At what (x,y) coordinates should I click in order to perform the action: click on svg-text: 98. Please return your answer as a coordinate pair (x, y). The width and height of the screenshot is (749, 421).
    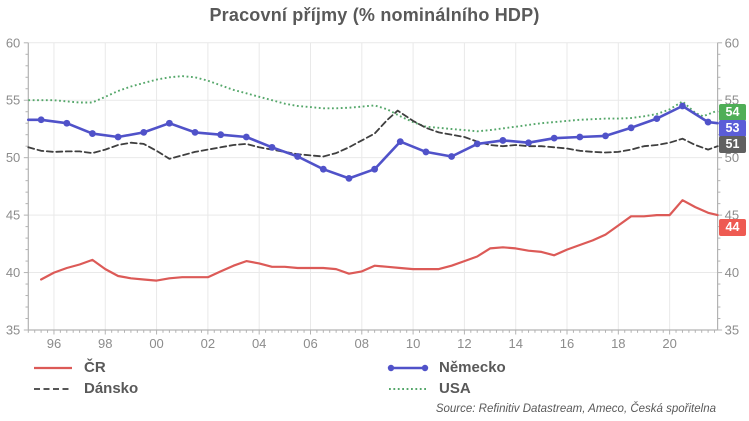
    Looking at the image, I should click on (105, 343).